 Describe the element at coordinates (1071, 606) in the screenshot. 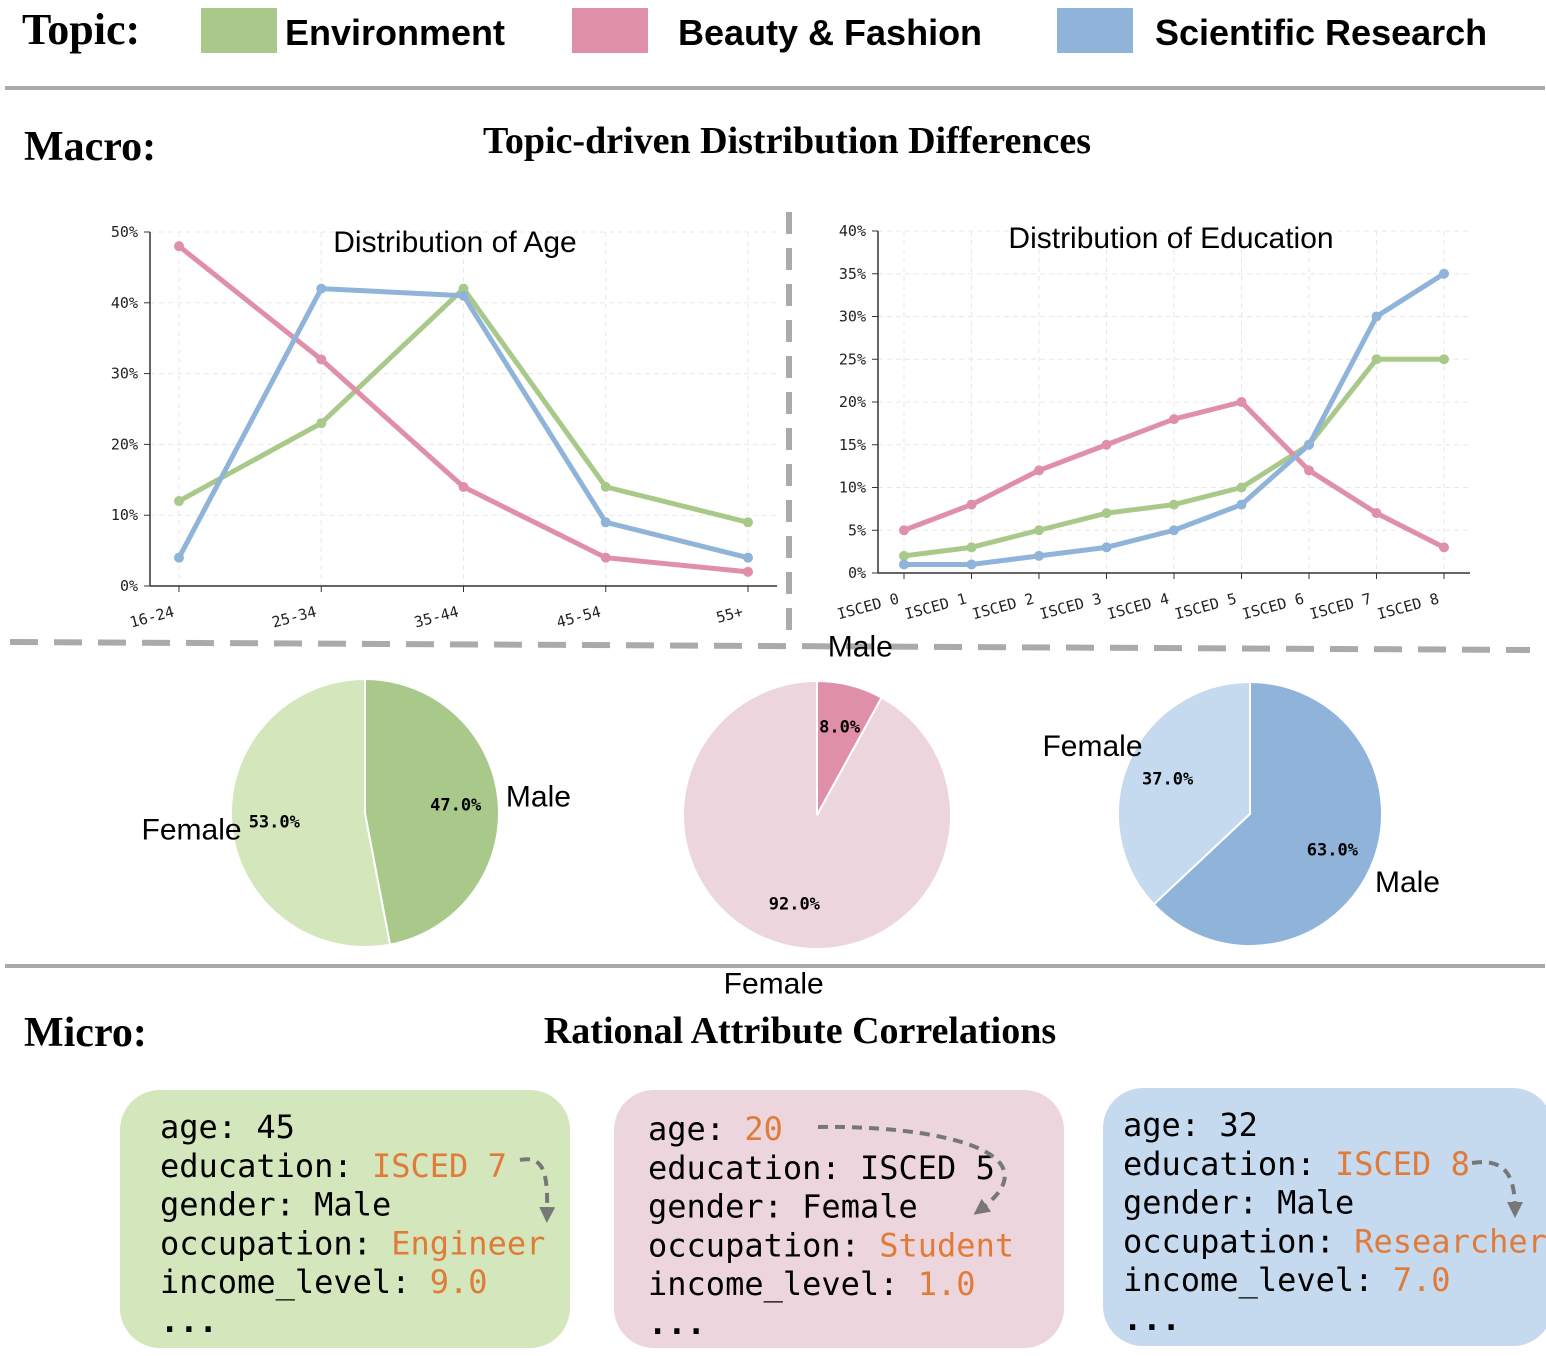

I see `x-tick-label: ISCED 3` at that location.